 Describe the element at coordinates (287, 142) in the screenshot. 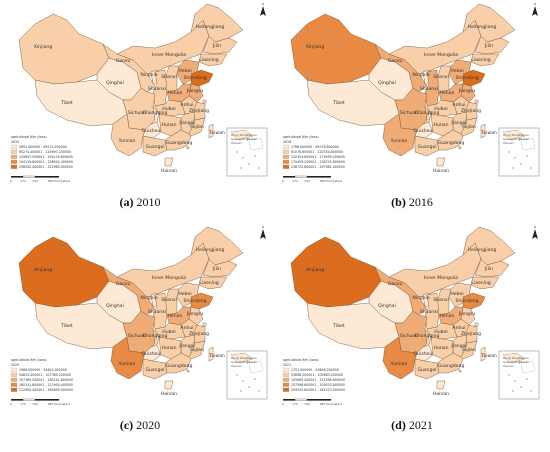

I see `legend-year: 2016` at that location.